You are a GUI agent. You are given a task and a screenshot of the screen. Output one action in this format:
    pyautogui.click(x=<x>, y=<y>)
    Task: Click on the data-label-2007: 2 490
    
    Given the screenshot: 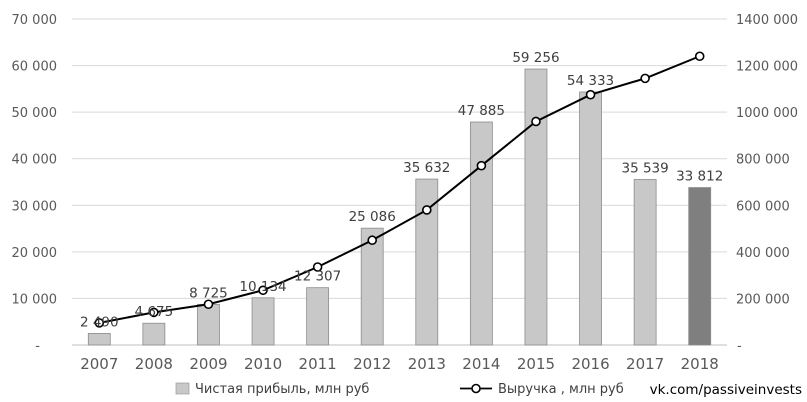 What is the action you would take?
    pyautogui.click(x=99, y=322)
    